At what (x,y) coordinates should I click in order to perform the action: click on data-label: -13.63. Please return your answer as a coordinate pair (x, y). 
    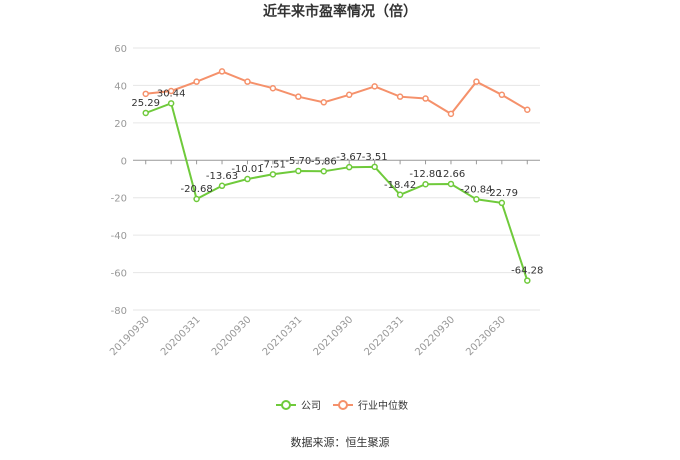
    Looking at the image, I should click on (222, 176).